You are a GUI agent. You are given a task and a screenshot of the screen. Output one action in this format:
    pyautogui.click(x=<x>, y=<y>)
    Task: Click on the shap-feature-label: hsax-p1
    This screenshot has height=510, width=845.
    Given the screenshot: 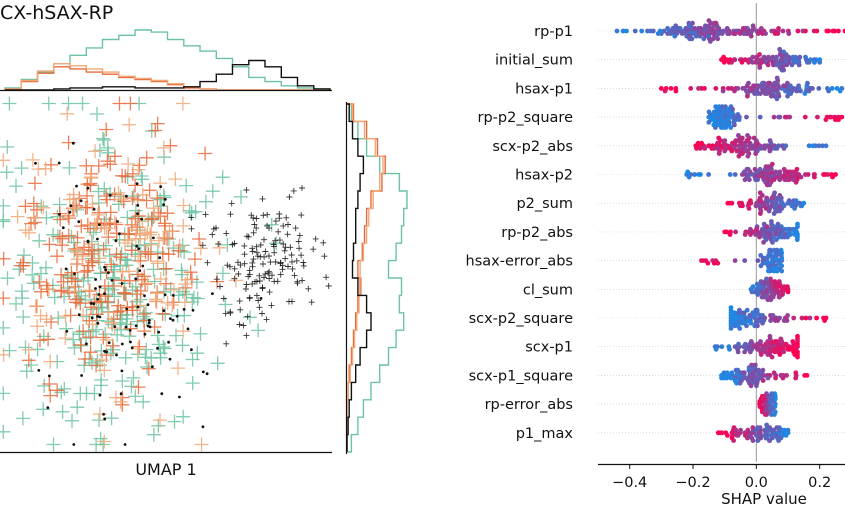 What is the action you would take?
    pyautogui.click(x=544, y=89)
    